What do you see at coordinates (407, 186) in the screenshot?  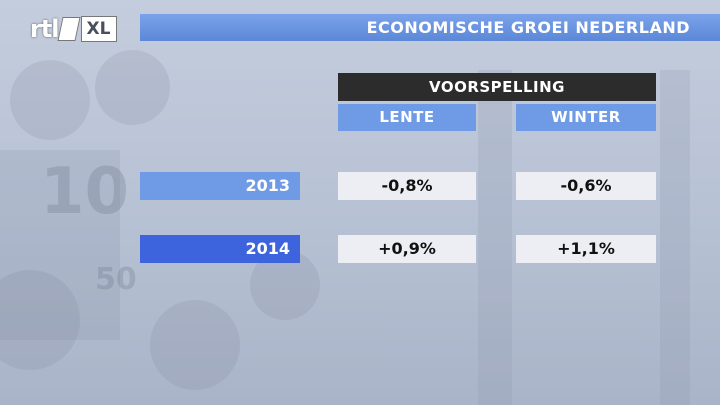 I see `cell-2013-lente: -0,8%` at bounding box center [407, 186].